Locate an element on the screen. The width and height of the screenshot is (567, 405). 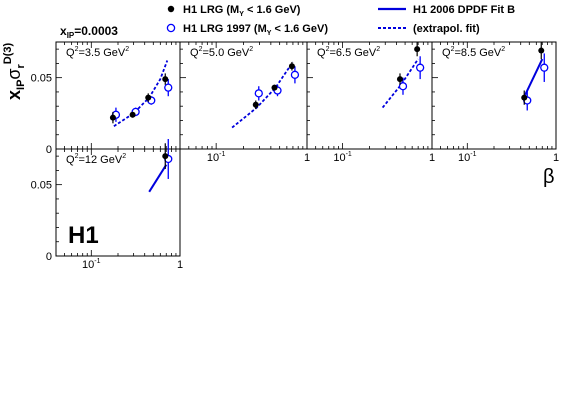
q2-label-12: Q2=12 GeV2 is located at coordinates (96, 159).